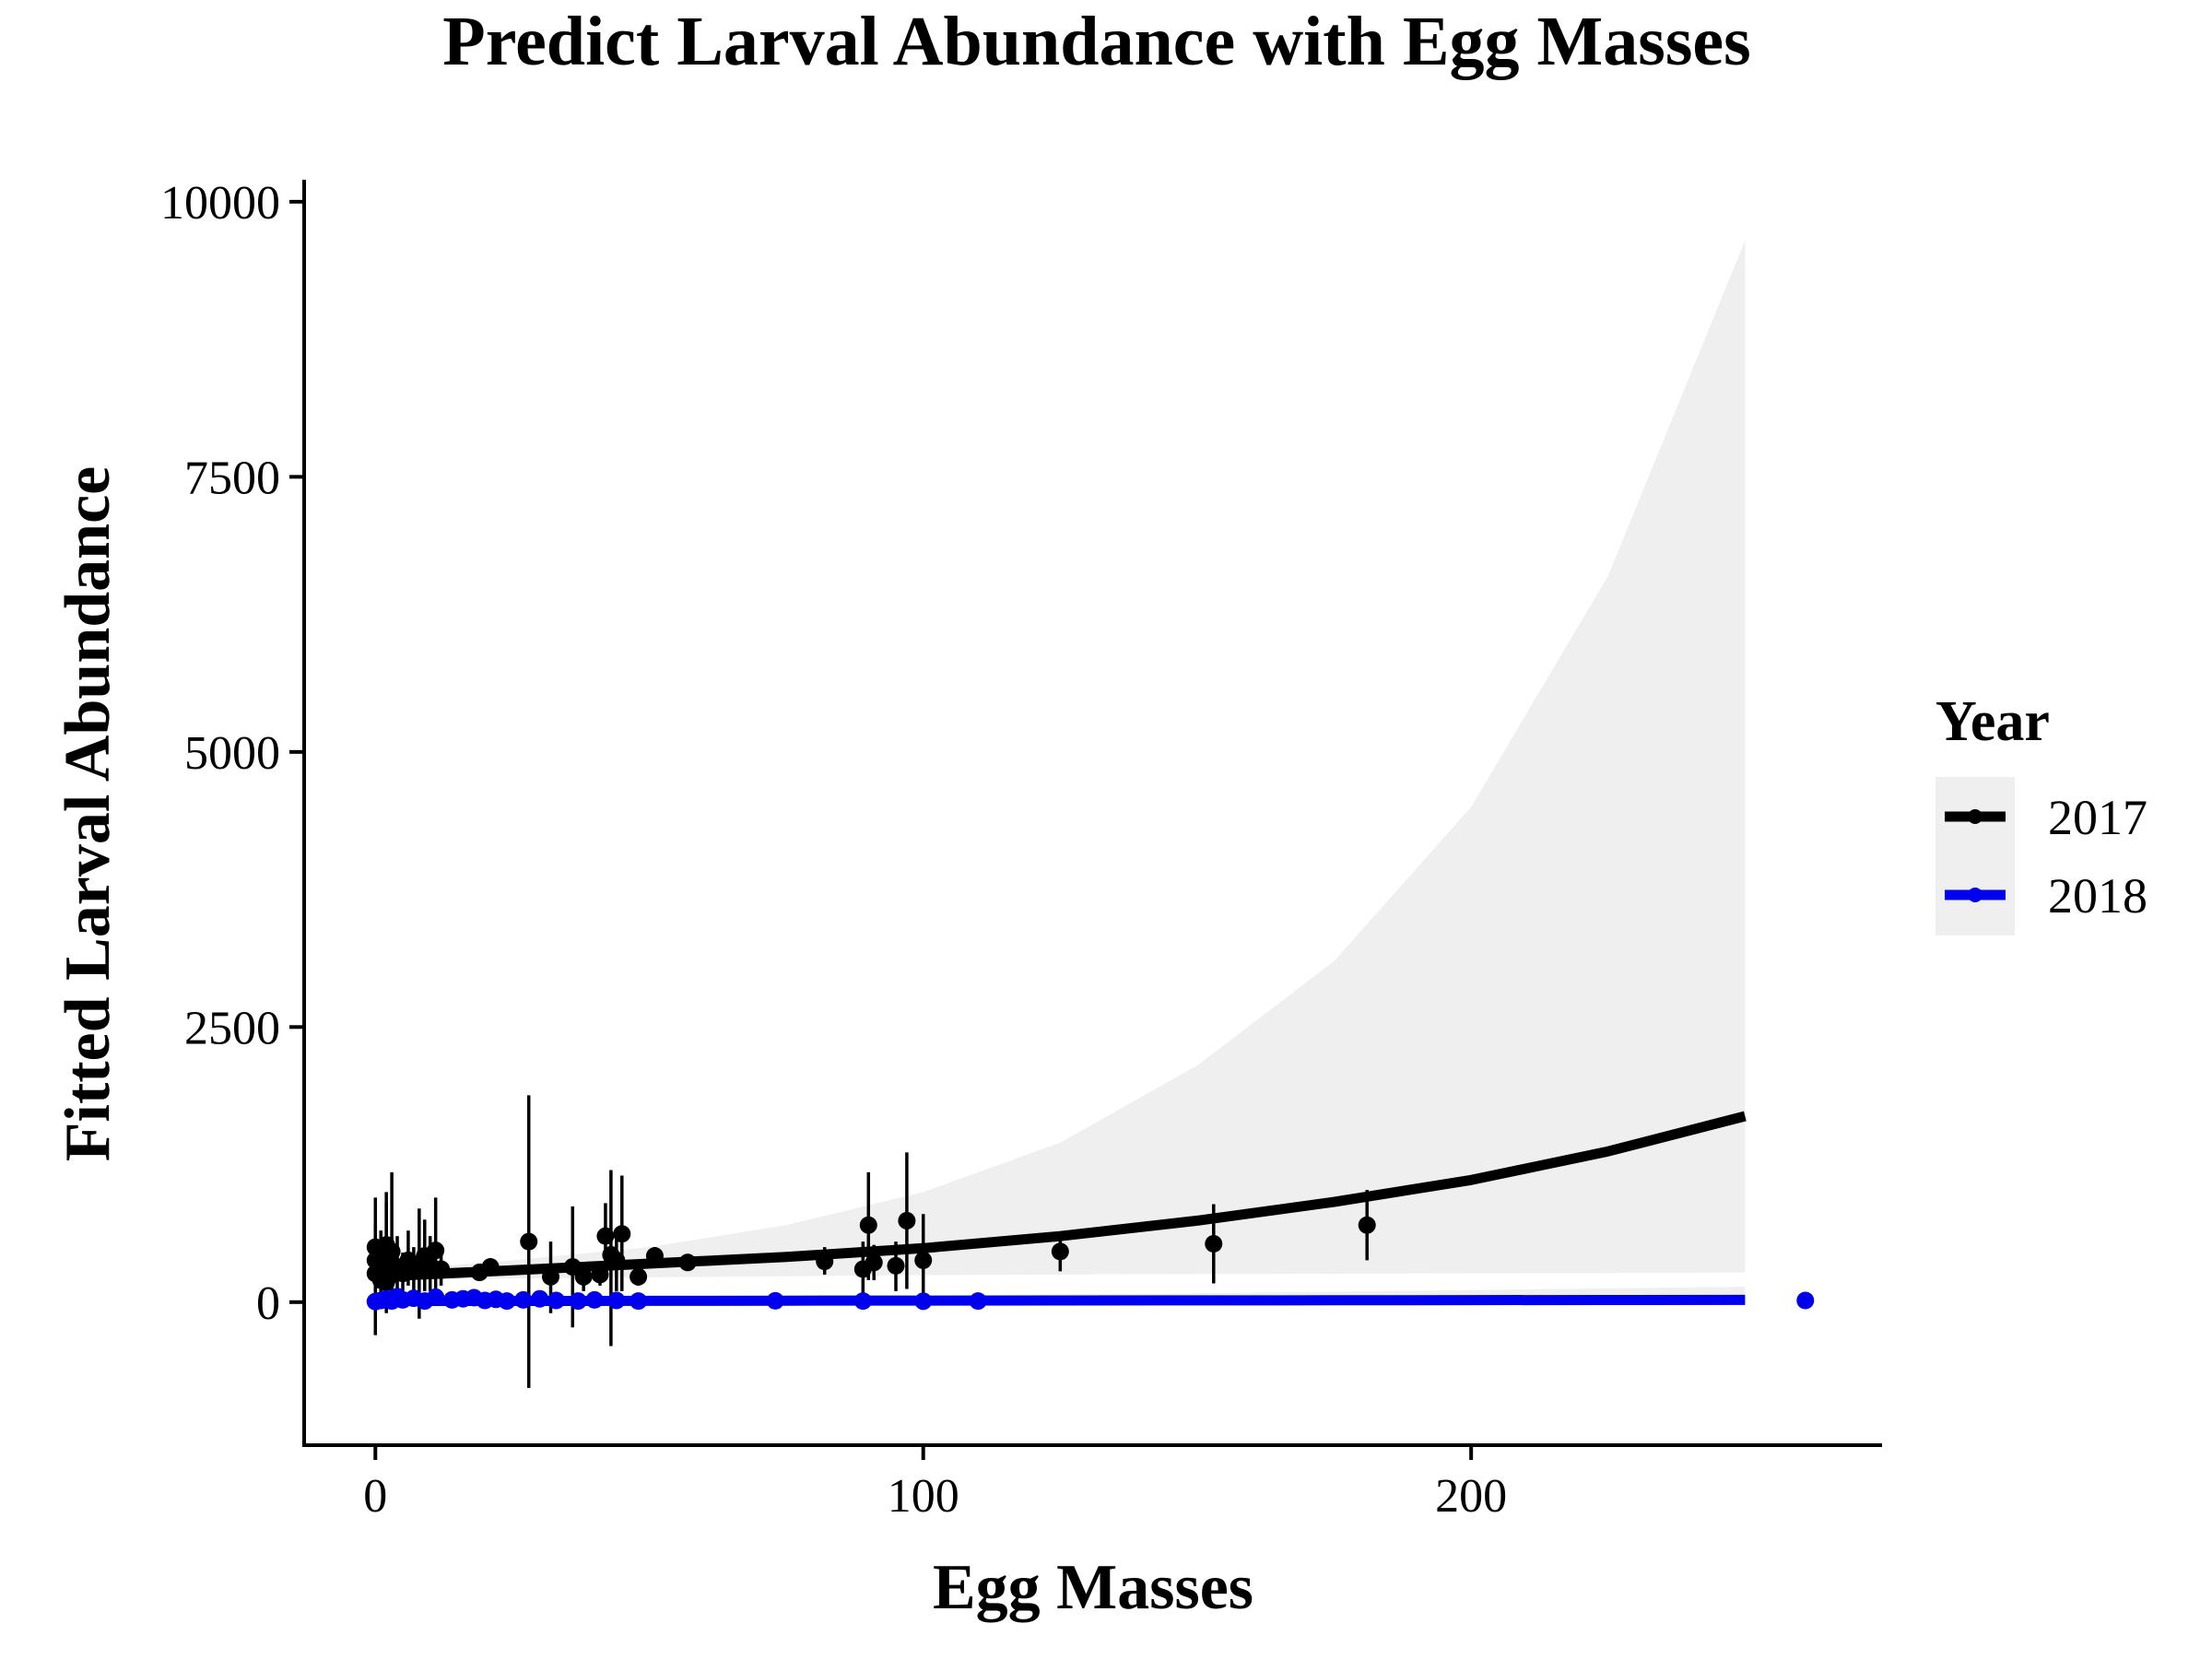 This screenshot has width=2212, height=1659. What do you see at coordinates (220, 203) in the screenshot?
I see `y-tick-label-10000: 10000` at bounding box center [220, 203].